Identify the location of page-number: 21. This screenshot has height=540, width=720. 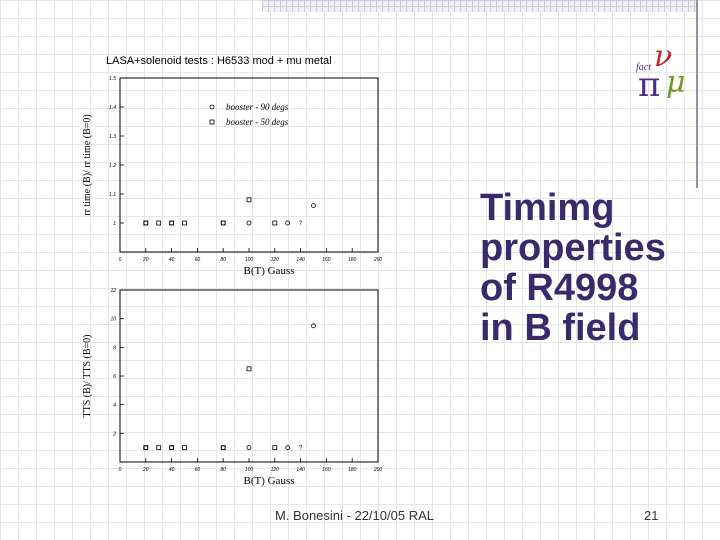
(651, 515).